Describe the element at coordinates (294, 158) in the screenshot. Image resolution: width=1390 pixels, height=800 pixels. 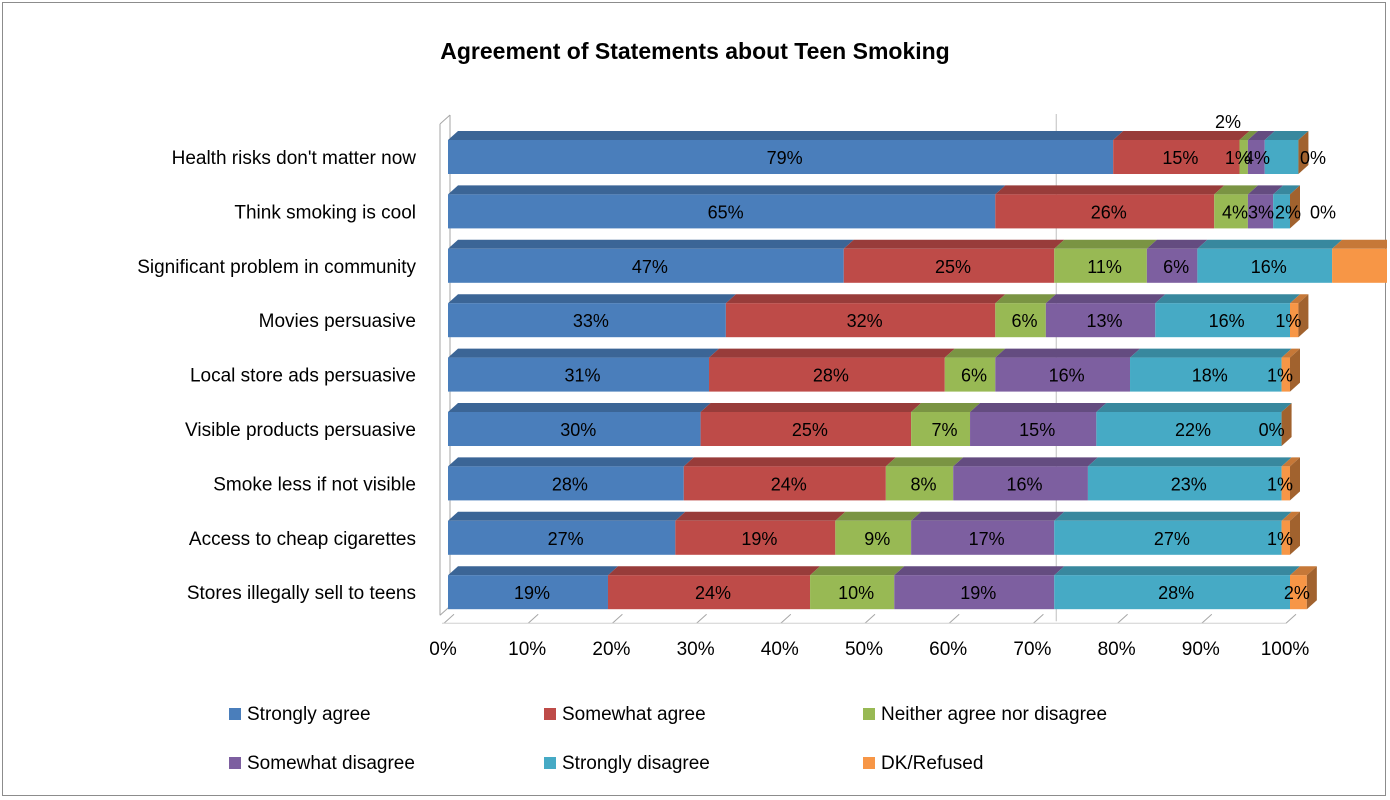
I see `category-label: Health risks don't matter now` at that location.